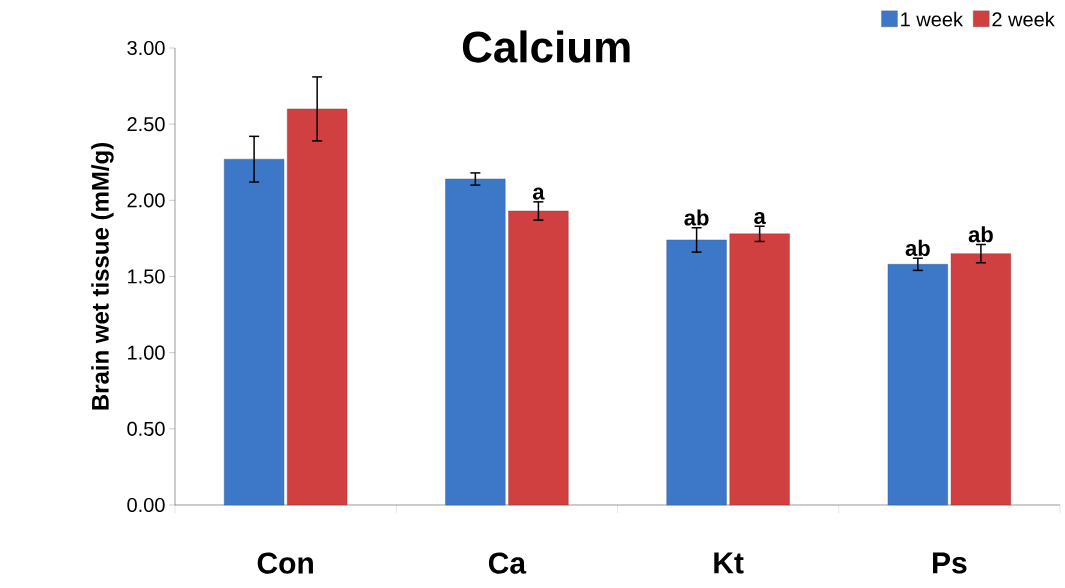 Image resolution: width=1065 pixels, height=588 pixels. Describe the element at coordinates (507, 563) in the screenshot. I see `x-tick-label: Ca` at that location.